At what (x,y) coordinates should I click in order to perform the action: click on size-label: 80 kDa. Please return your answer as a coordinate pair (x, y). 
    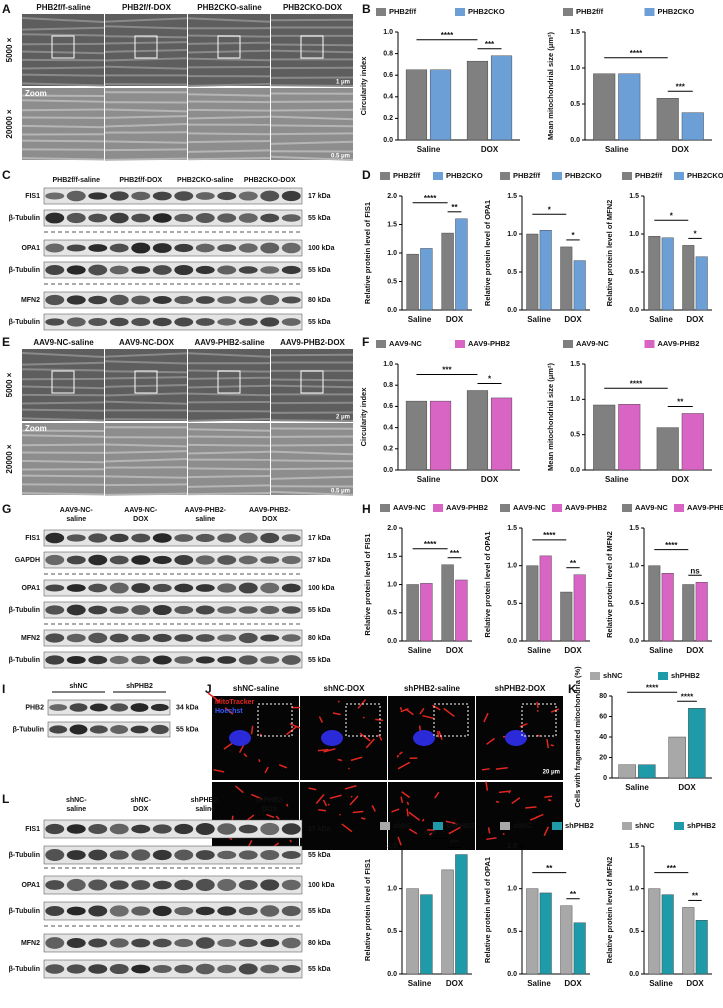
    Looking at the image, I should click on (319, 300).